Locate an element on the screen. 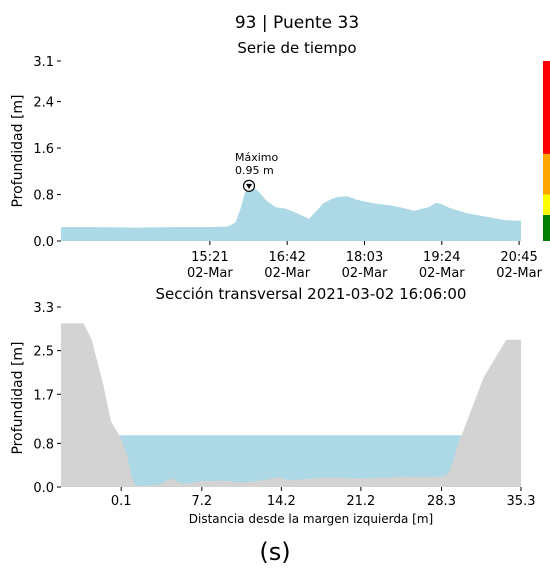 This screenshot has height=575, width=550. timeseries-xtick-time: 20:45 is located at coordinates (518, 257).